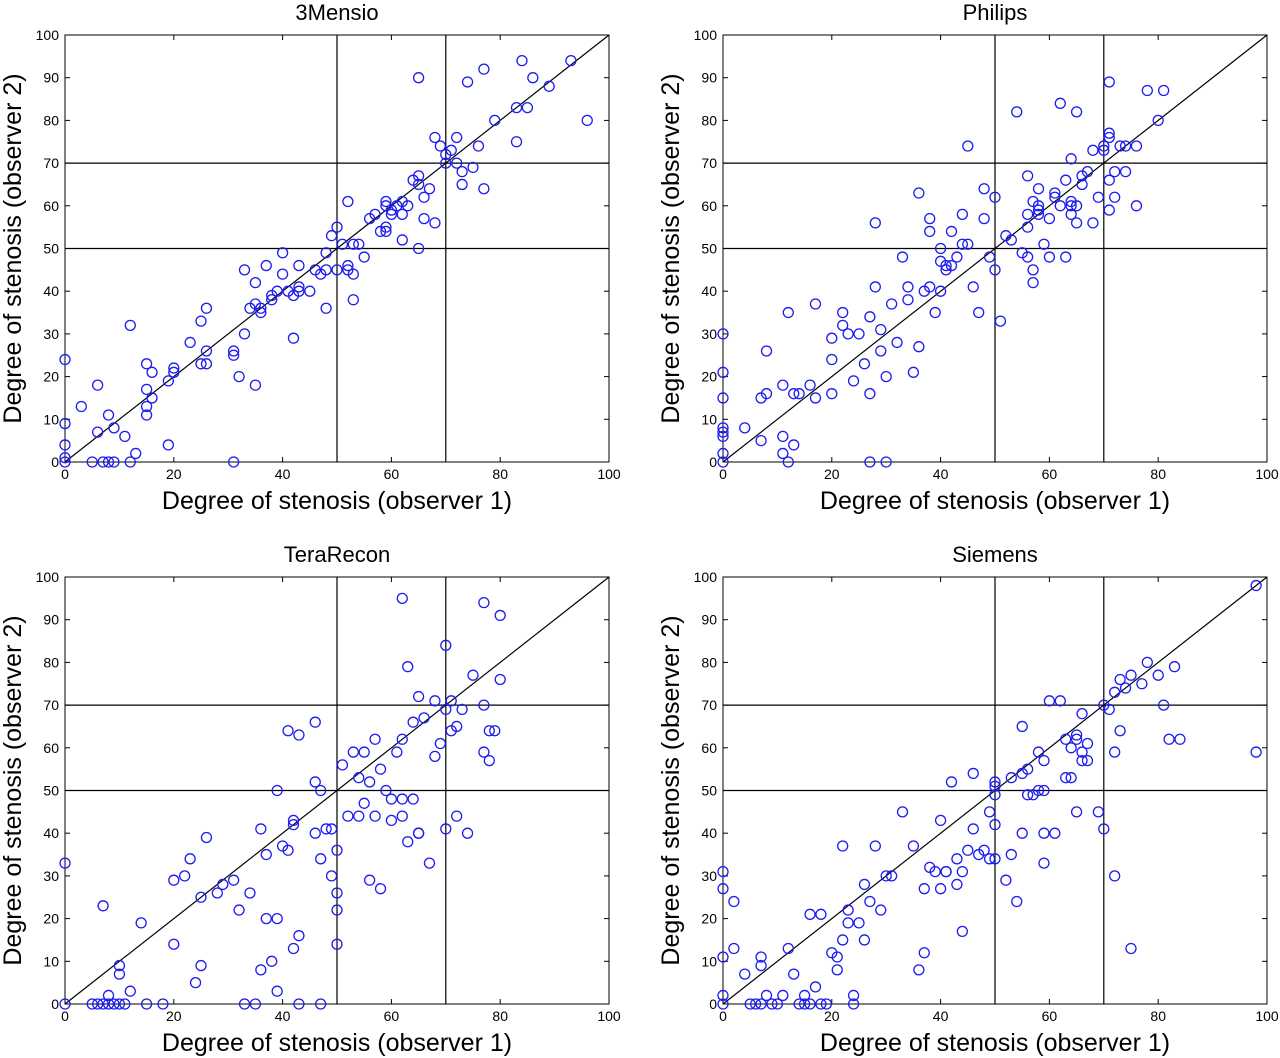 The image size is (1280, 1058). What do you see at coordinates (51, 206) in the screenshot?
I see `y-tick-label: 60` at bounding box center [51, 206].